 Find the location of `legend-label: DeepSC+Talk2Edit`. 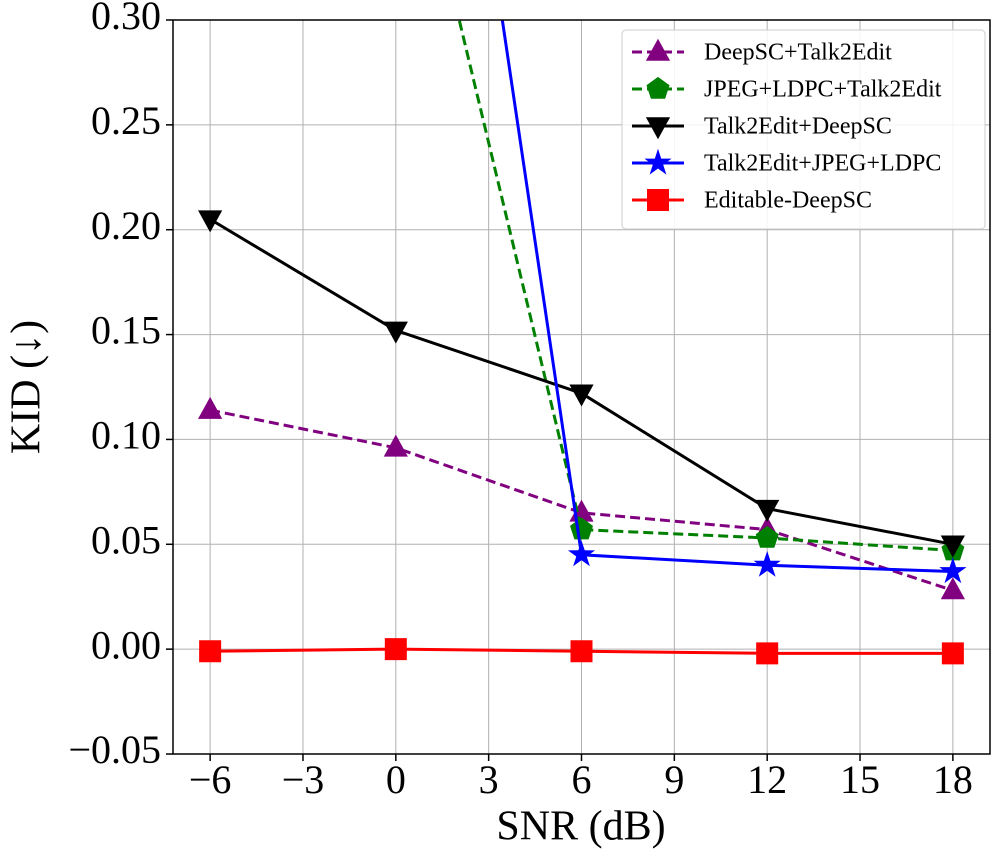

legend-label: DeepSC+Talk2Edit is located at coordinates (798, 53).